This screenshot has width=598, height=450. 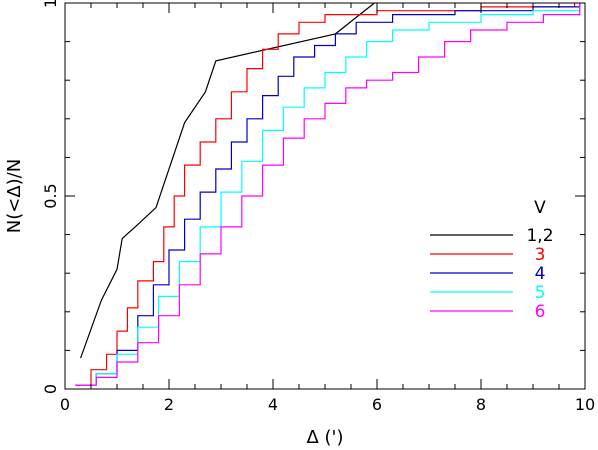 What do you see at coordinates (14, 196) in the screenshot?
I see `y-axis-title: N(<Δ)/N` at bounding box center [14, 196].